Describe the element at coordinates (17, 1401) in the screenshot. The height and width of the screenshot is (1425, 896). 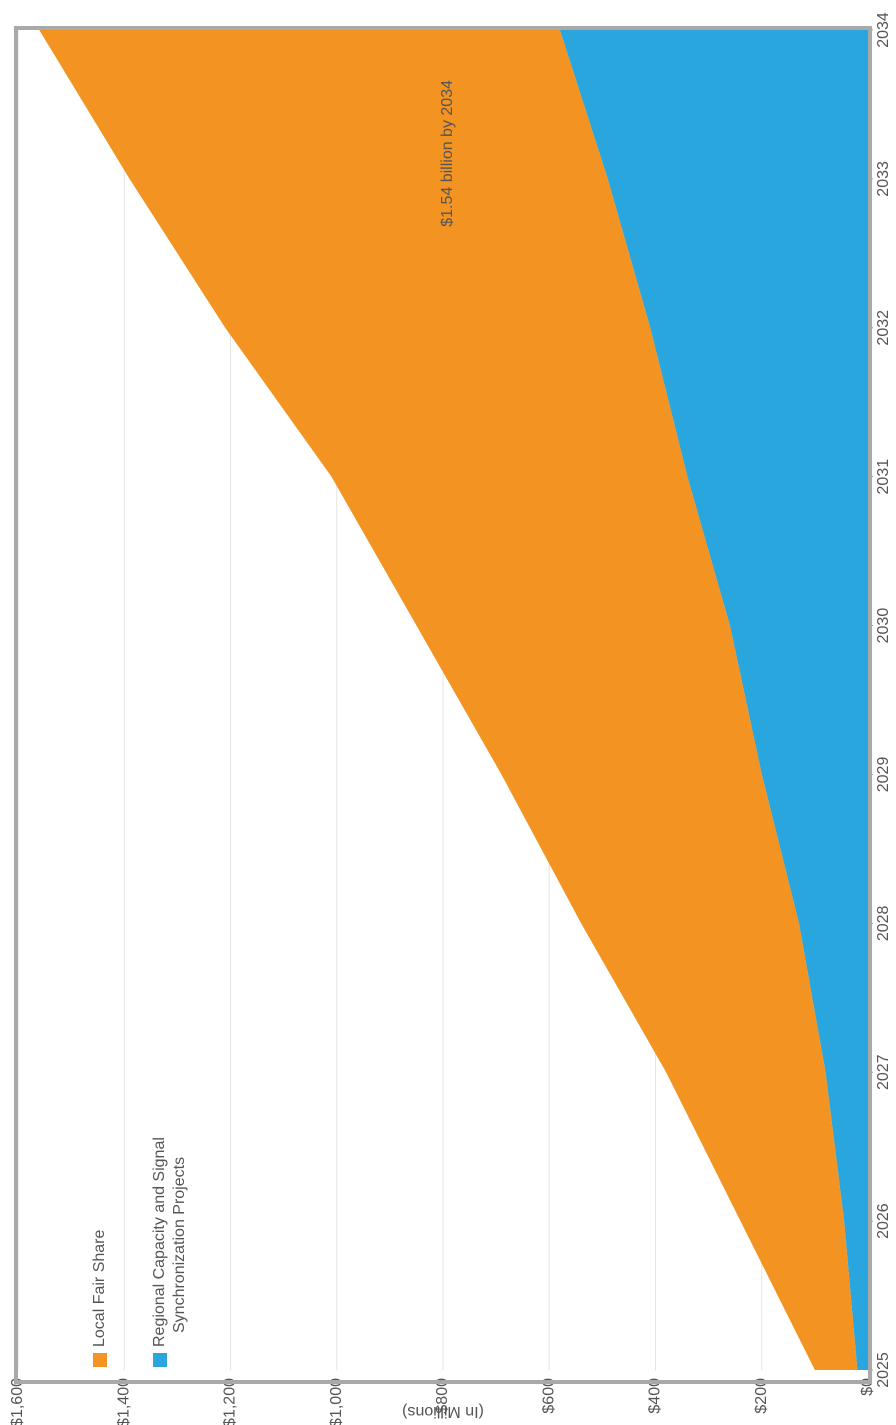
I see `y-tick-label: $1,600` at that location.